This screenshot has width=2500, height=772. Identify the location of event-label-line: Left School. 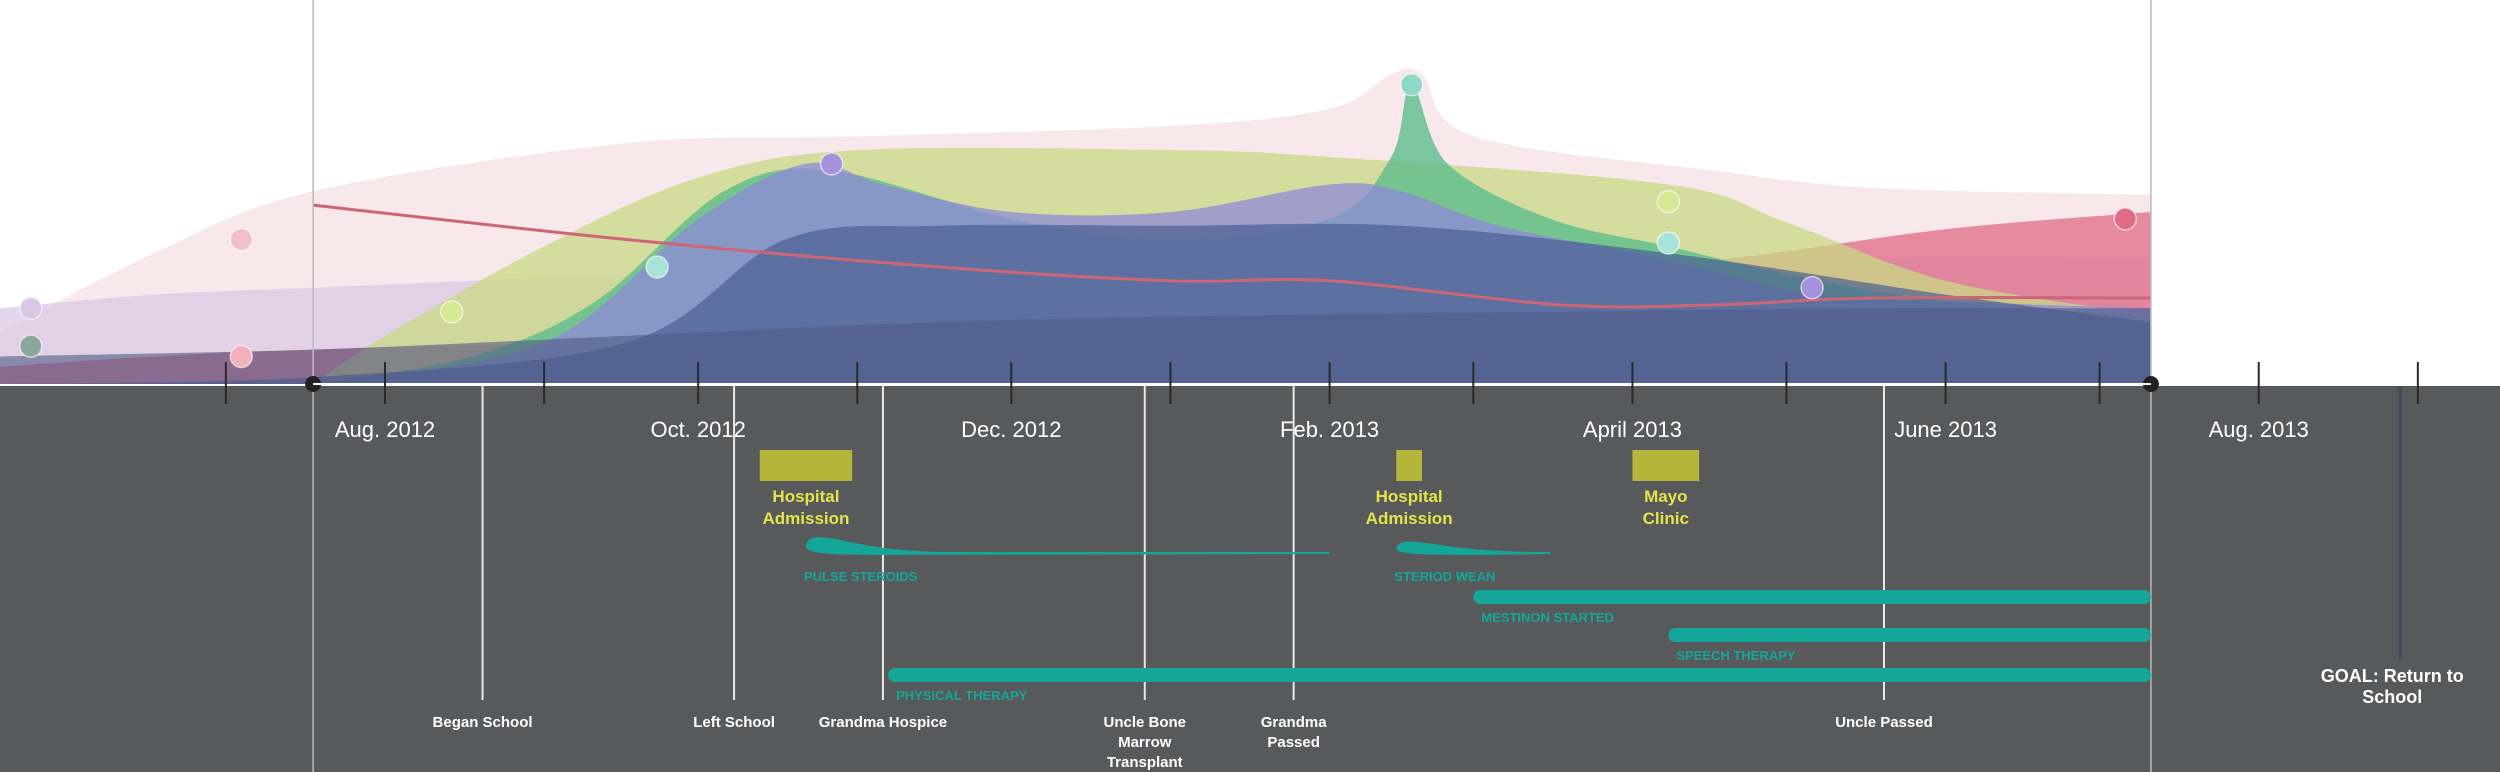
(734, 722).